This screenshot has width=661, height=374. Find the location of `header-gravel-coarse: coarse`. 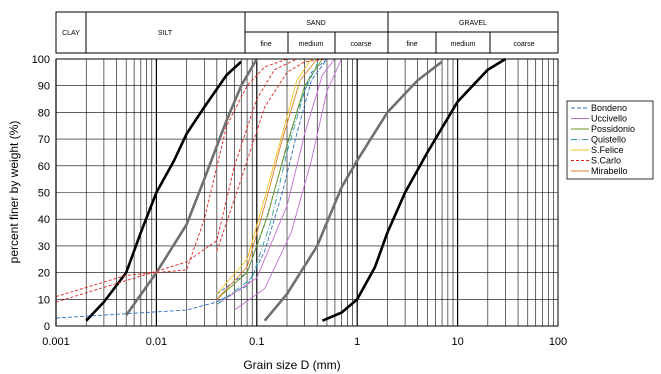

header-gravel-coarse: coarse is located at coordinates (523, 44).